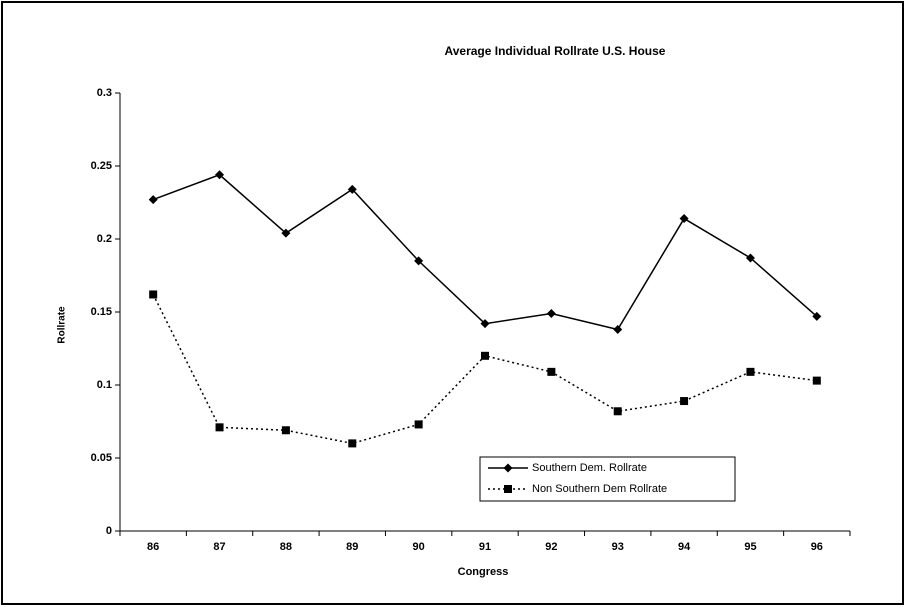 Image resolution: width=905 pixels, height=607 pixels. What do you see at coordinates (483, 572) in the screenshot?
I see `x-axis-label: Congress` at bounding box center [483, 572].